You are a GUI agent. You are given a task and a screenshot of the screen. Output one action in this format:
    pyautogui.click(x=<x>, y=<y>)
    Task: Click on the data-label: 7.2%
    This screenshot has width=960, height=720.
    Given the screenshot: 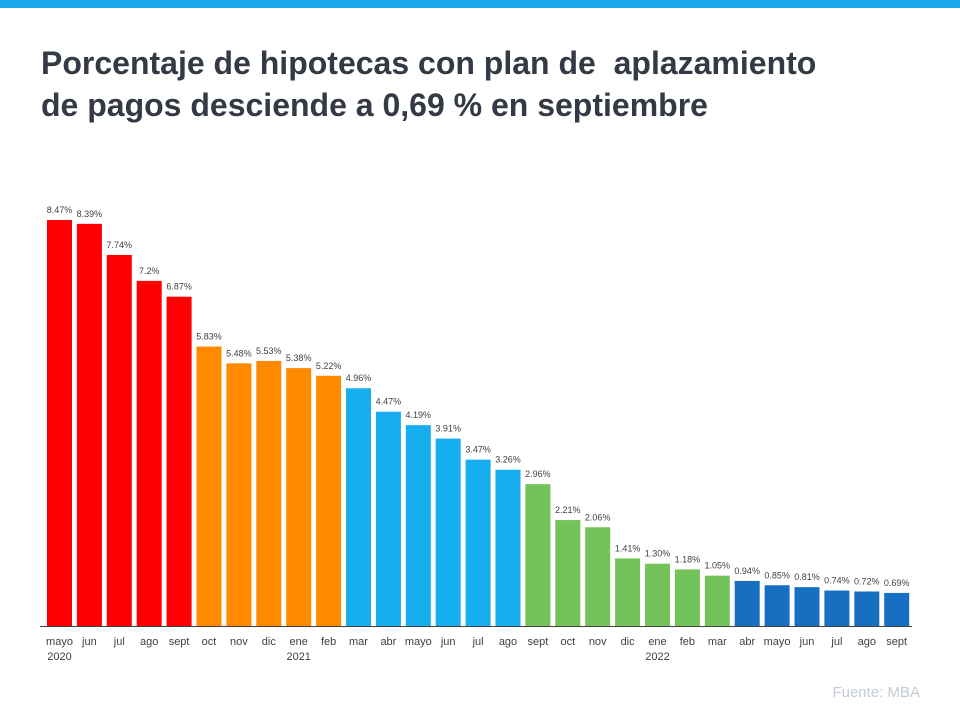 What is the action you would take?
    pyautogui.click(x=149, y=271)
    